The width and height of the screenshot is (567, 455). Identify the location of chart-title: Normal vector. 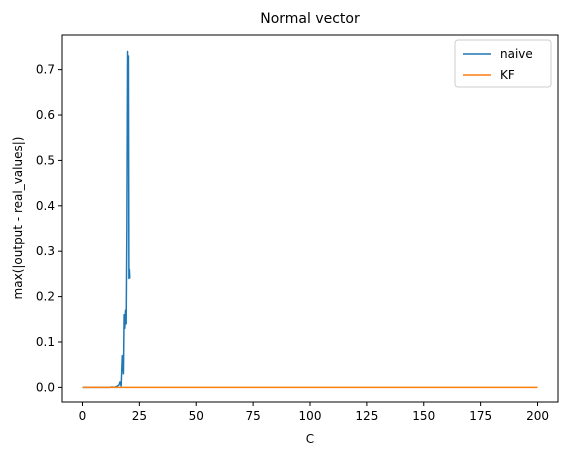
(310, 19).